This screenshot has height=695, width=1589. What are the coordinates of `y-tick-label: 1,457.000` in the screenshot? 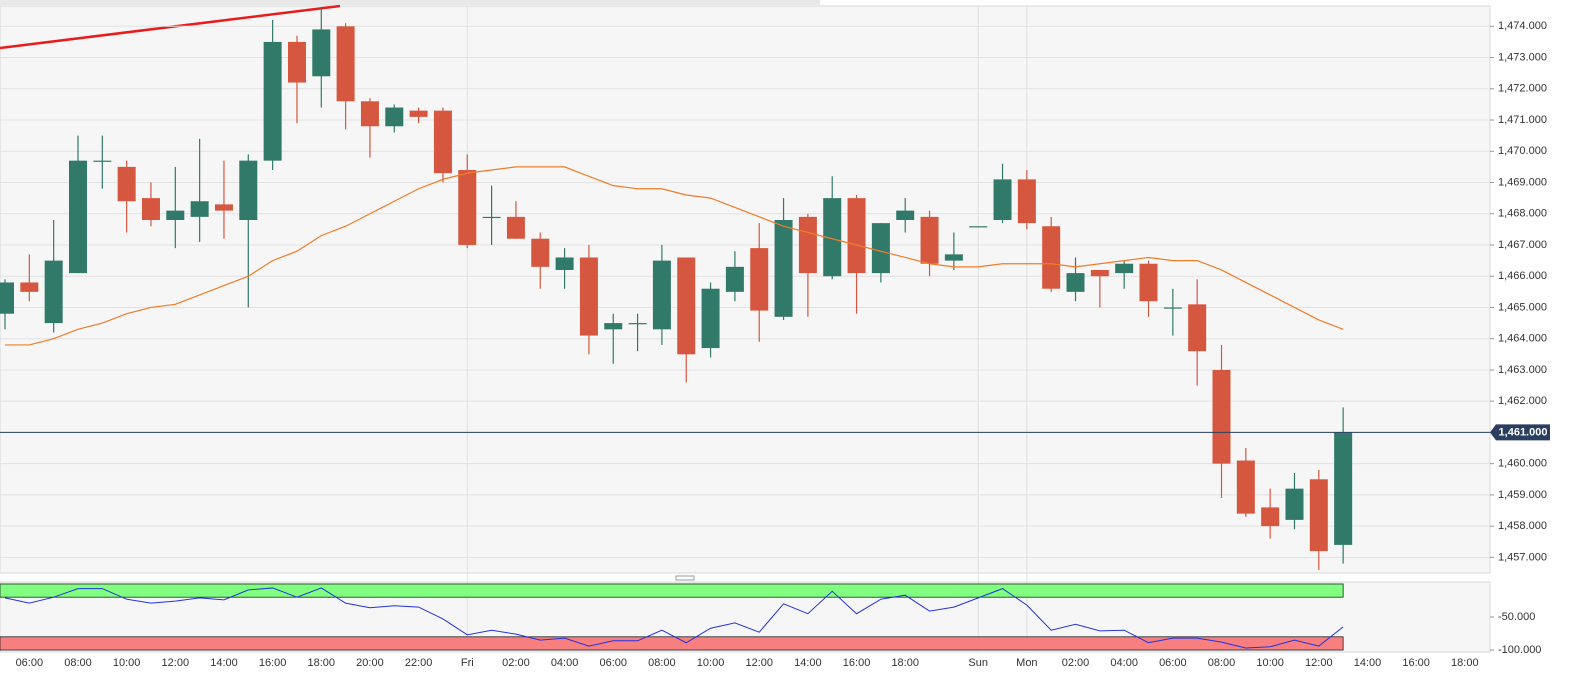 It's located at (1522, 557).